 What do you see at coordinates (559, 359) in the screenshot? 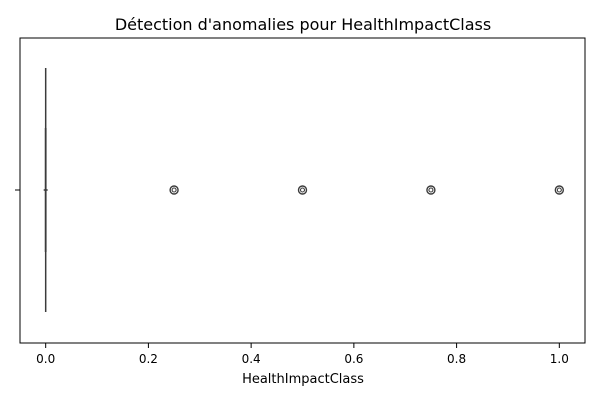
I see `x-tick-label: 1.0` at bounding box center [559, 359].